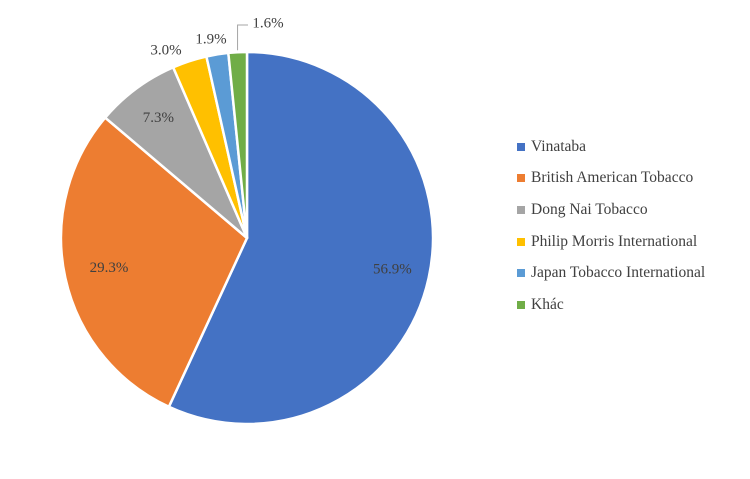 The image size is (750, 479). What do you see at coordinates (521, 273) in the screenshot?
I see `legend-swatch-japan-tobacco-international` at bounding box center [521, 273].